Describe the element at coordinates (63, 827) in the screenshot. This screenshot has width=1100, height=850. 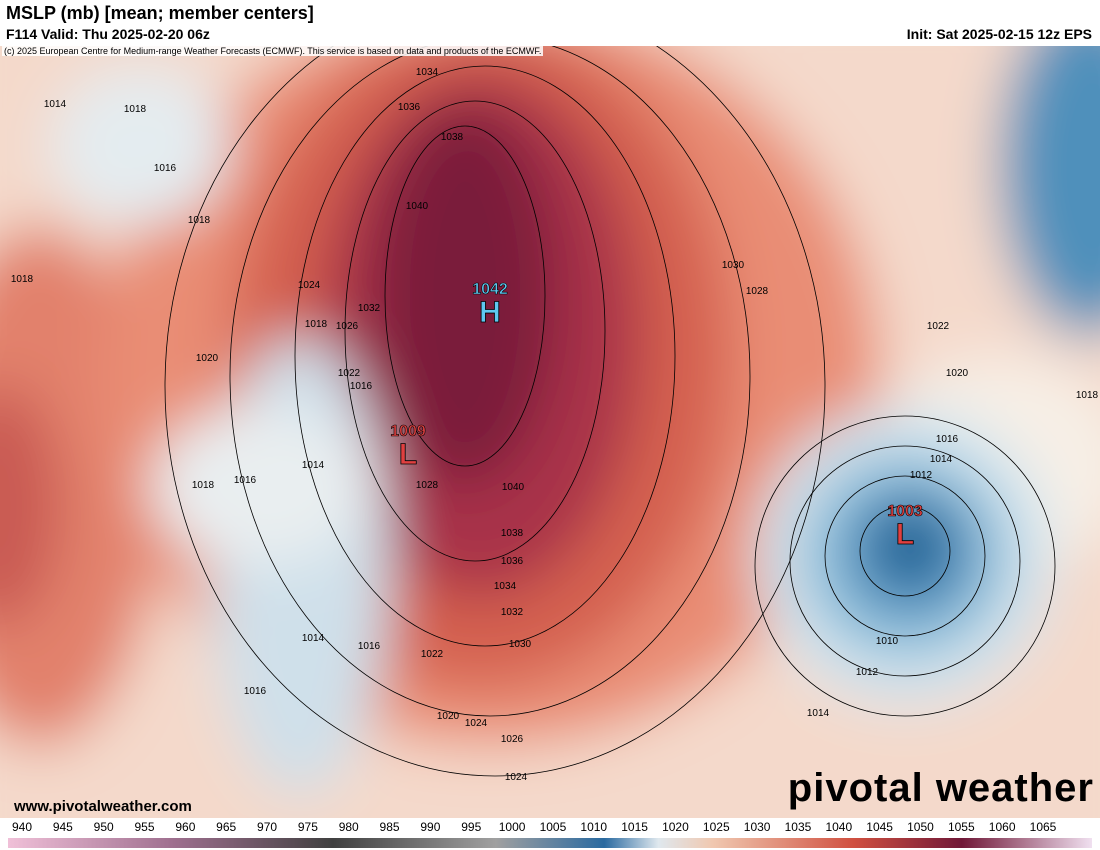
I see `colorbar-tick-label: 945` at that location.